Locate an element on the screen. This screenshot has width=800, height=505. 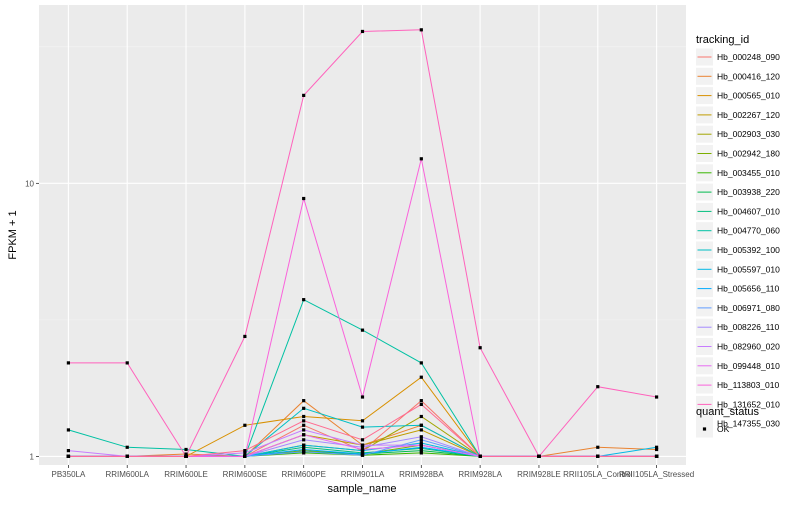
legend-label: Hb_147355_030 is located at coordinates (748, 424).